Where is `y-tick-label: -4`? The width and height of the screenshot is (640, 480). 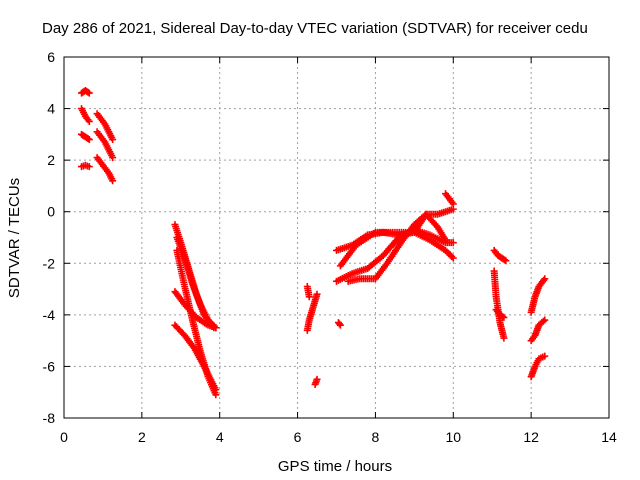
y-tick-label: -4 is located at coordinates (49, 315).